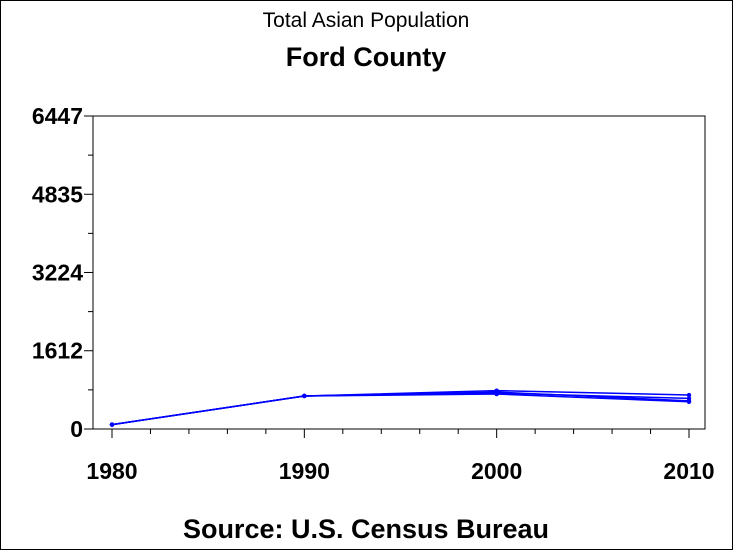 This screenshot has width=733, height=550. Describe the element at coordinates (366, 57) in the screenshot. I see `chart-subtitle: Ford County` at that location.